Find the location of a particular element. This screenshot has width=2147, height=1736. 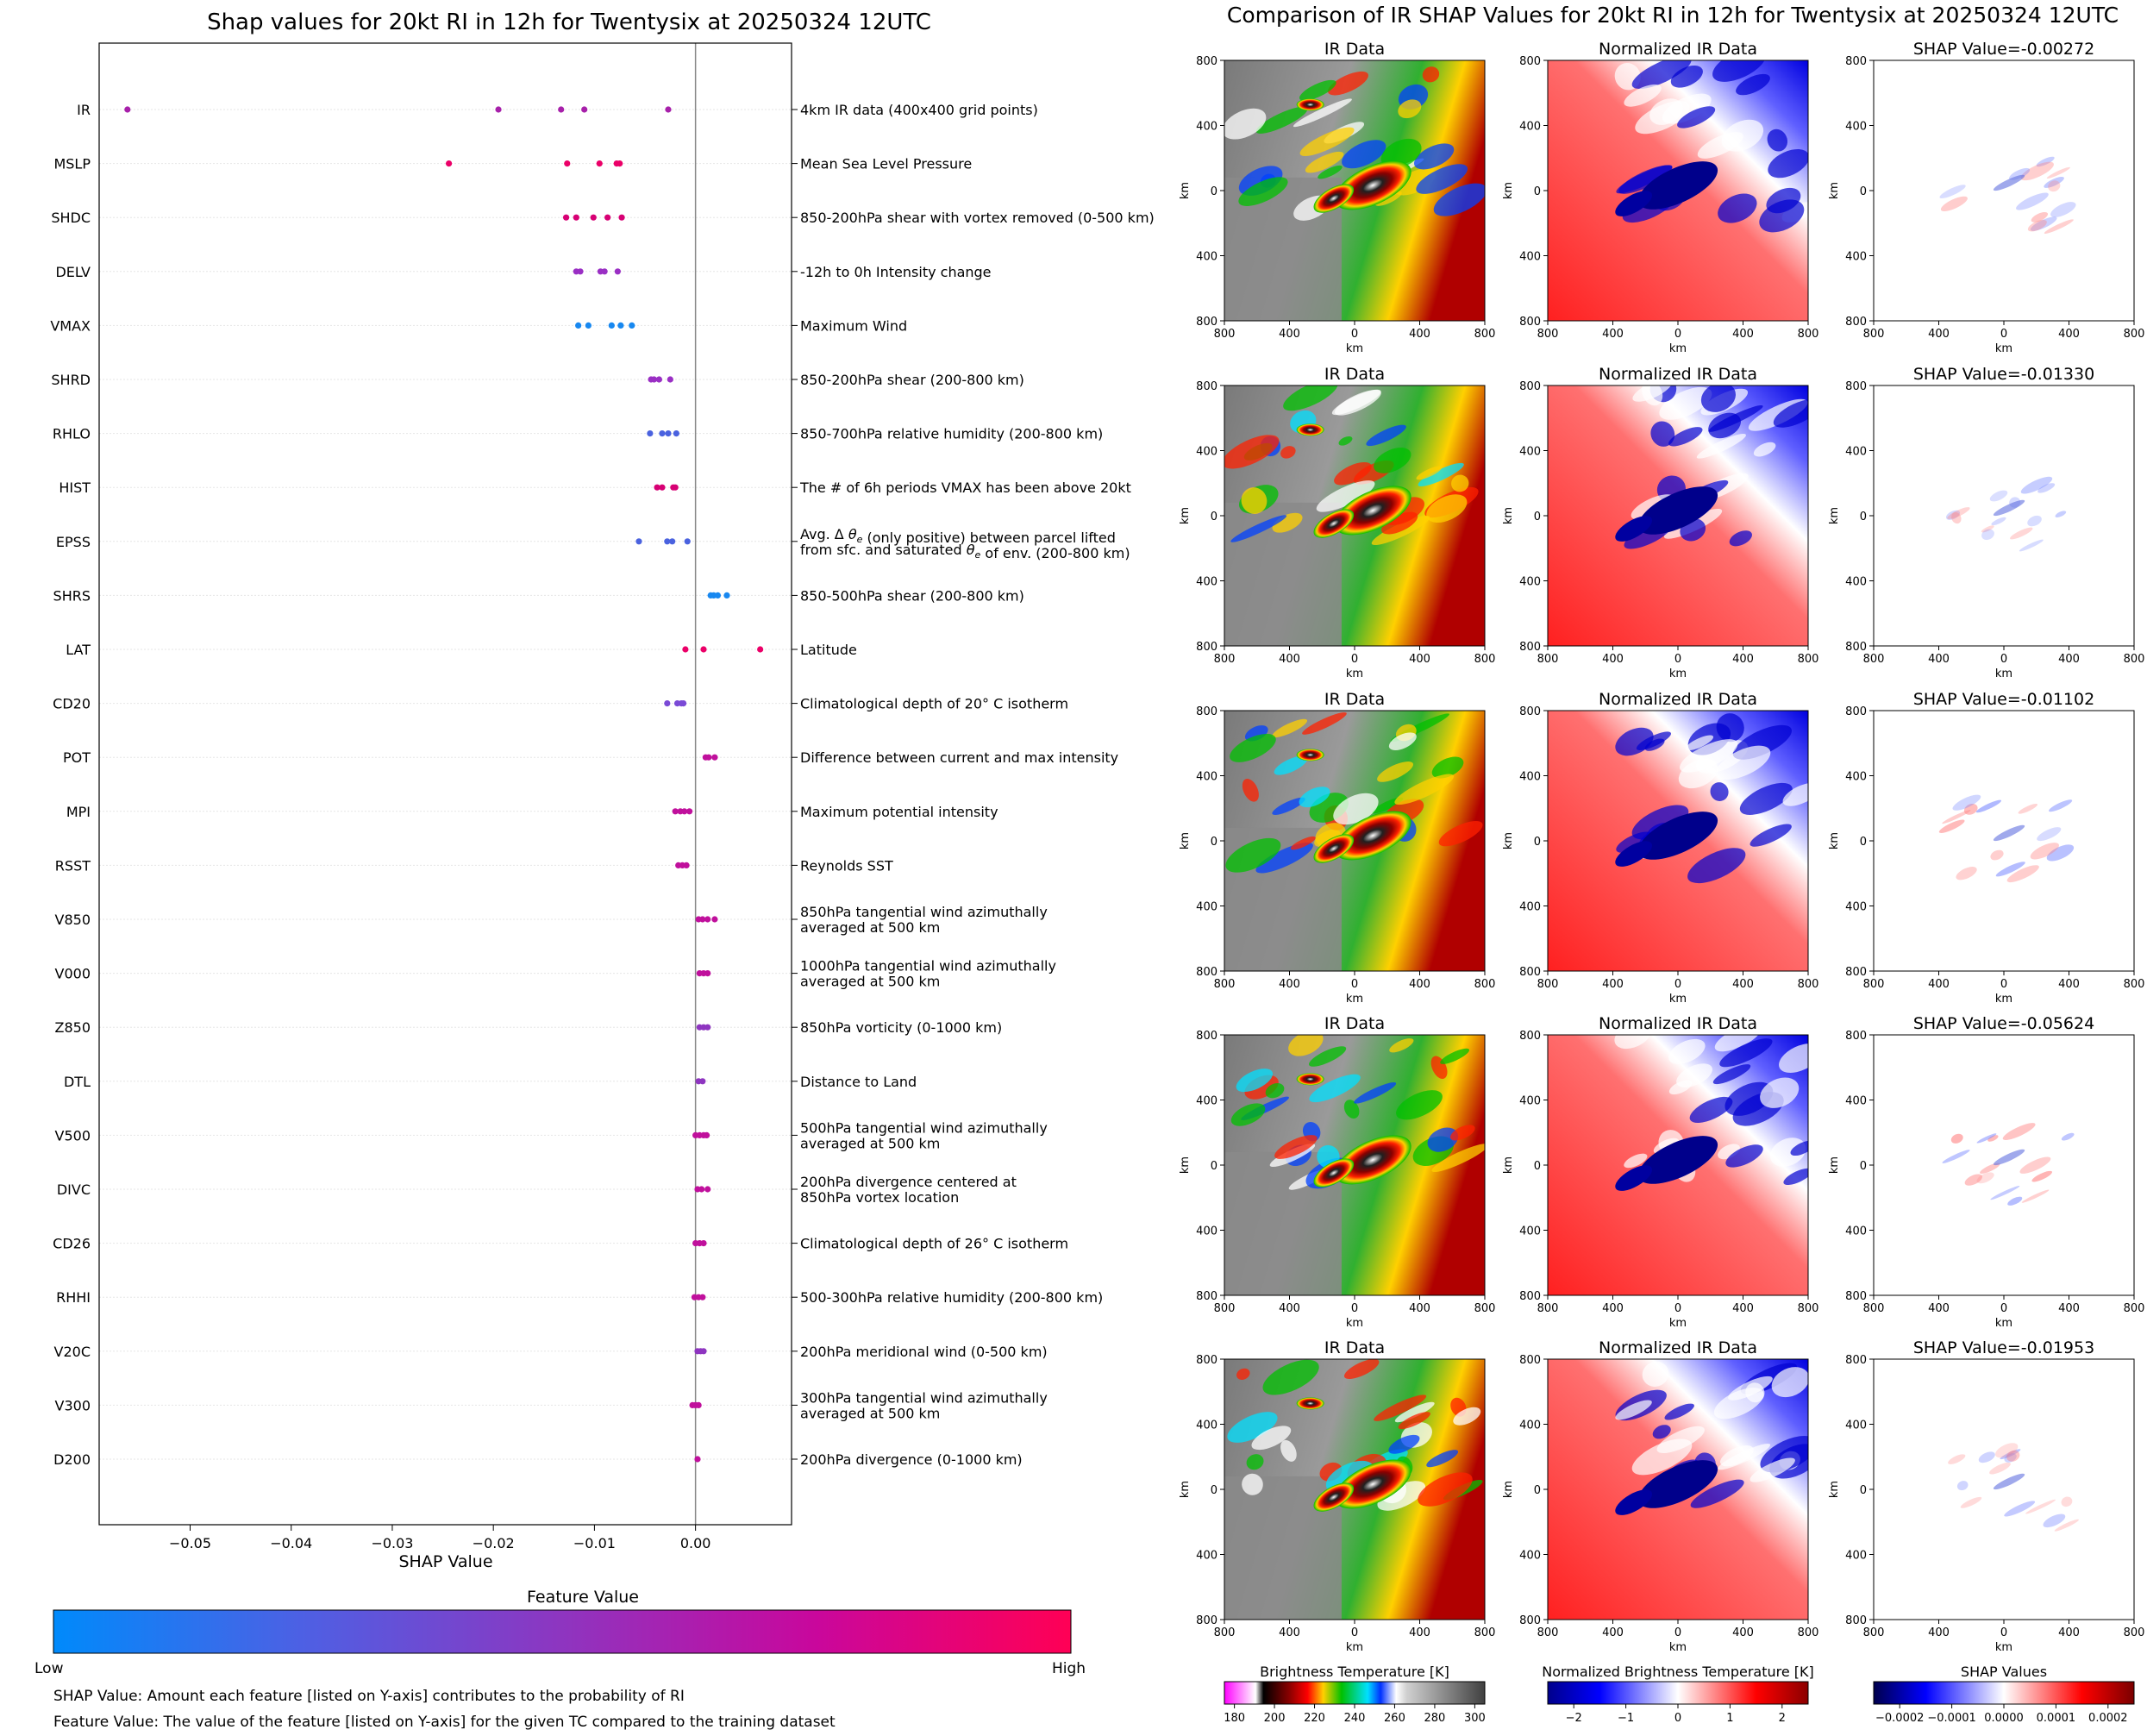

shap-point-cd20 is located at coordinates (667, 703).